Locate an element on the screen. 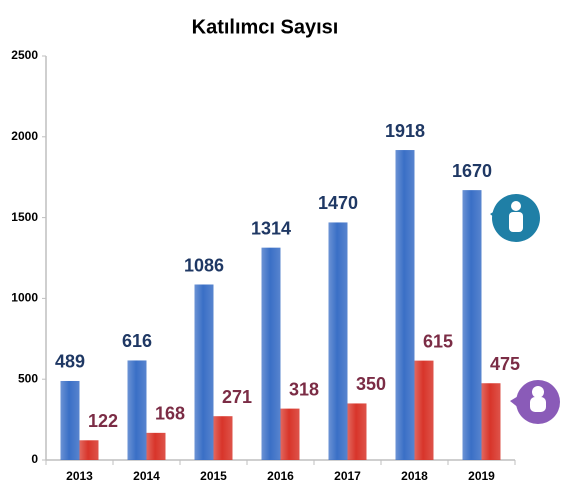 The image size is (572, 493). value-label: 616 is located at coordinates (137, 341).